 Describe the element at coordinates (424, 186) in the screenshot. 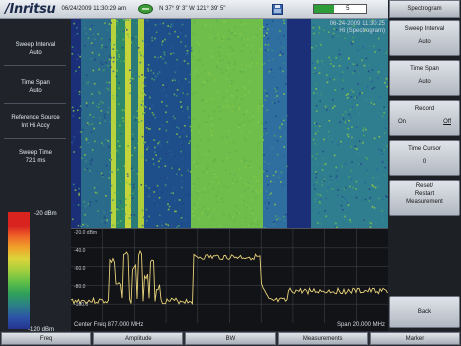

I see `reset-line-1: Reset/` at that location.